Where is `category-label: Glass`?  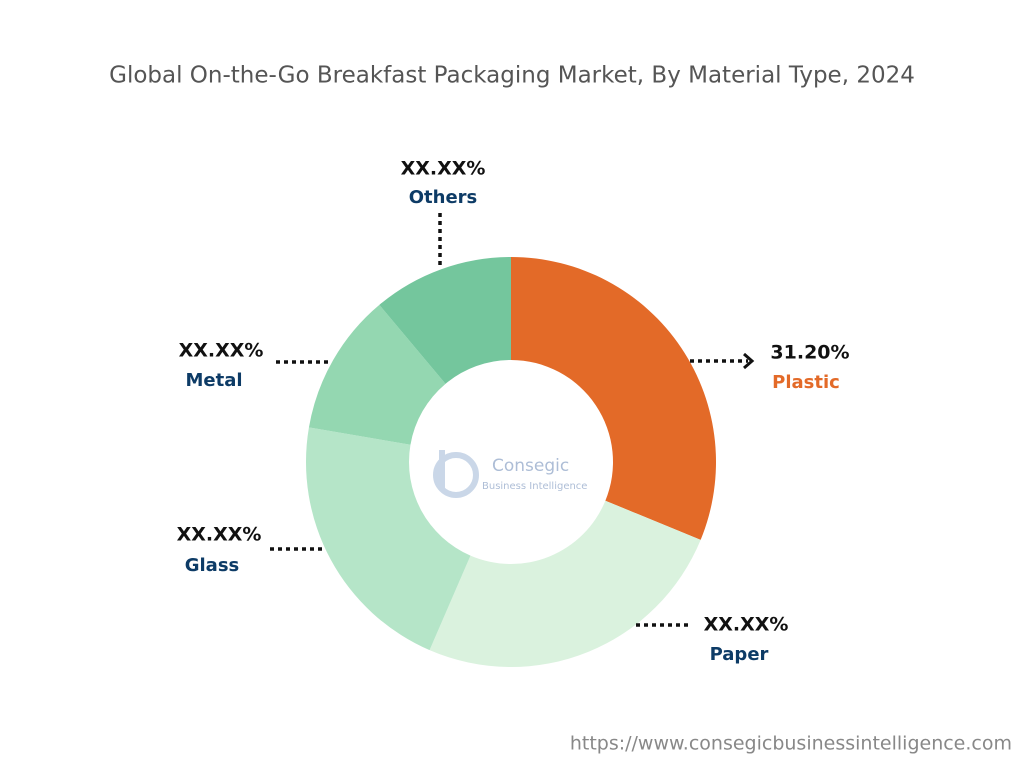
category-label: Glass is located at coordinates (212, 565).